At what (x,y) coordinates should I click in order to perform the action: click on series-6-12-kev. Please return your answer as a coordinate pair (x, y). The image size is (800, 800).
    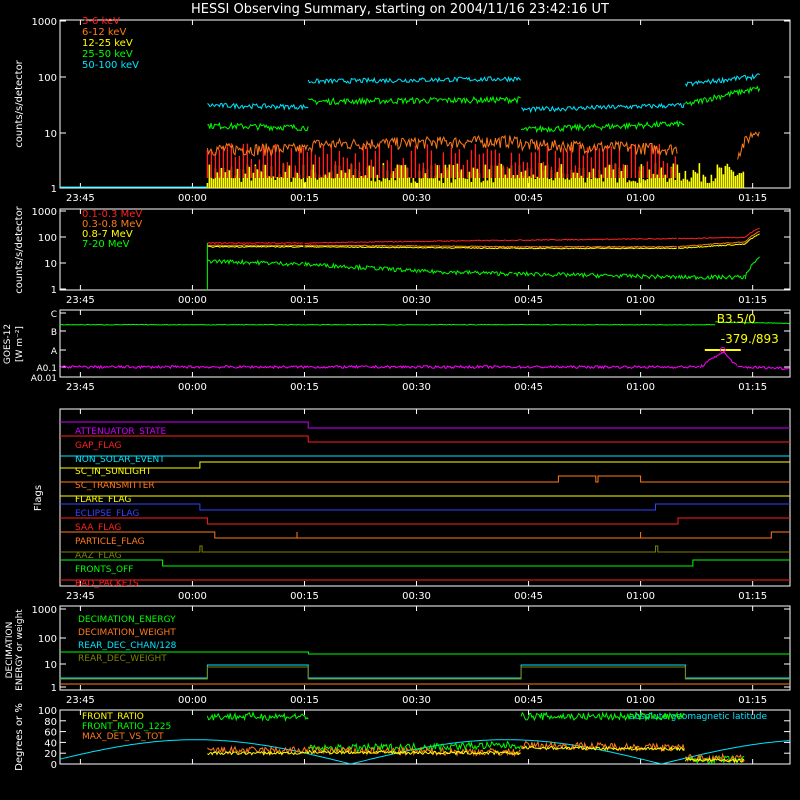
    Looking at the image, I should click on (483, 145).